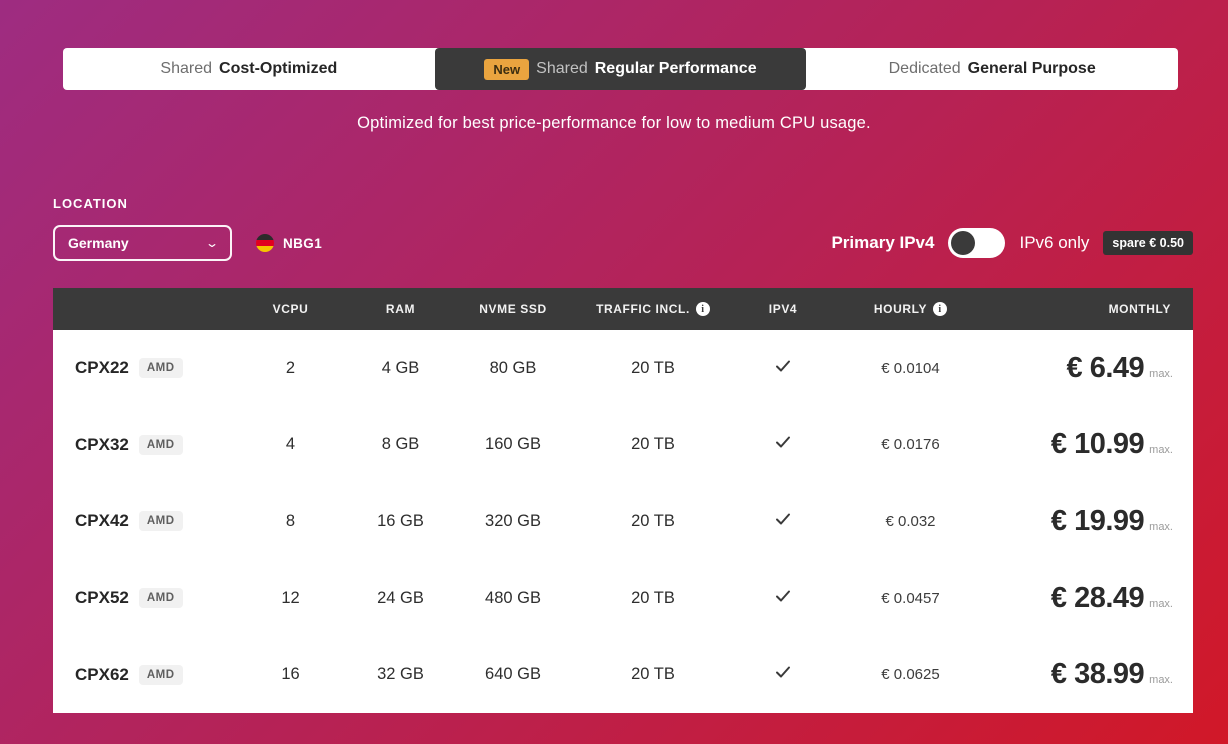 The width and height of the screenshot is (1228, 744). Describe the element at coordinates (290, 520) in the screenshot. I see `vcpu-value: 8` at that location.